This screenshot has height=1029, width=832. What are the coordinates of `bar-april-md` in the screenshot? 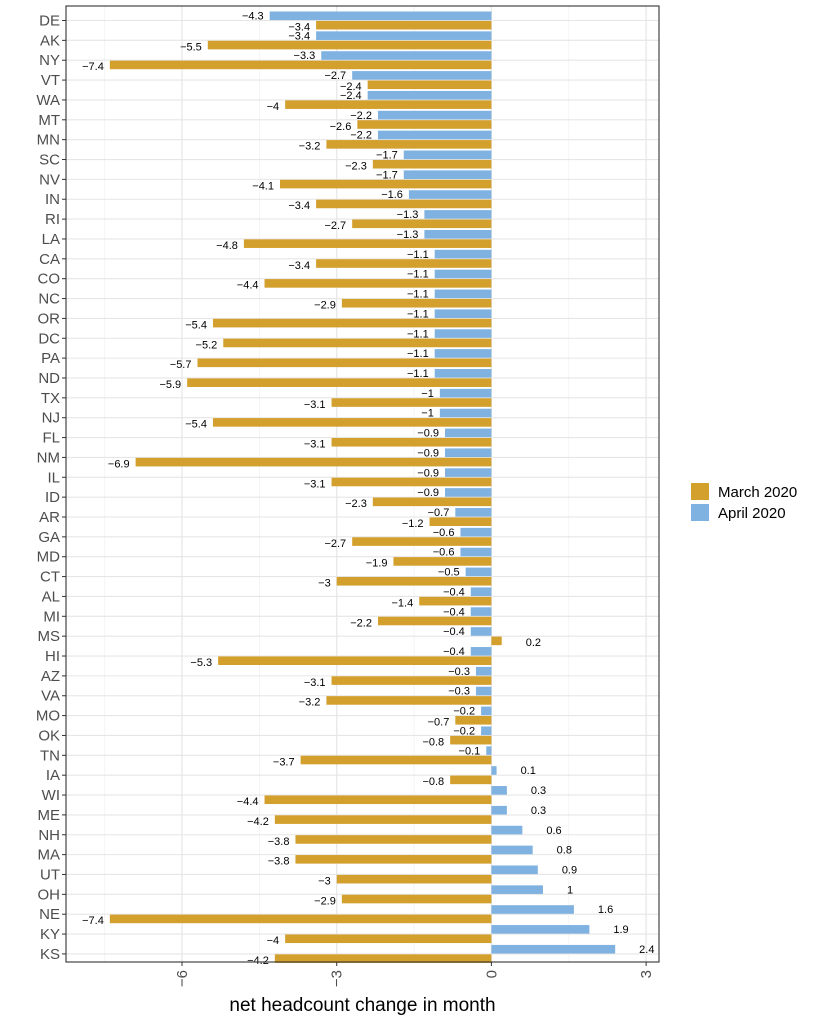 It's located at (476, 552).